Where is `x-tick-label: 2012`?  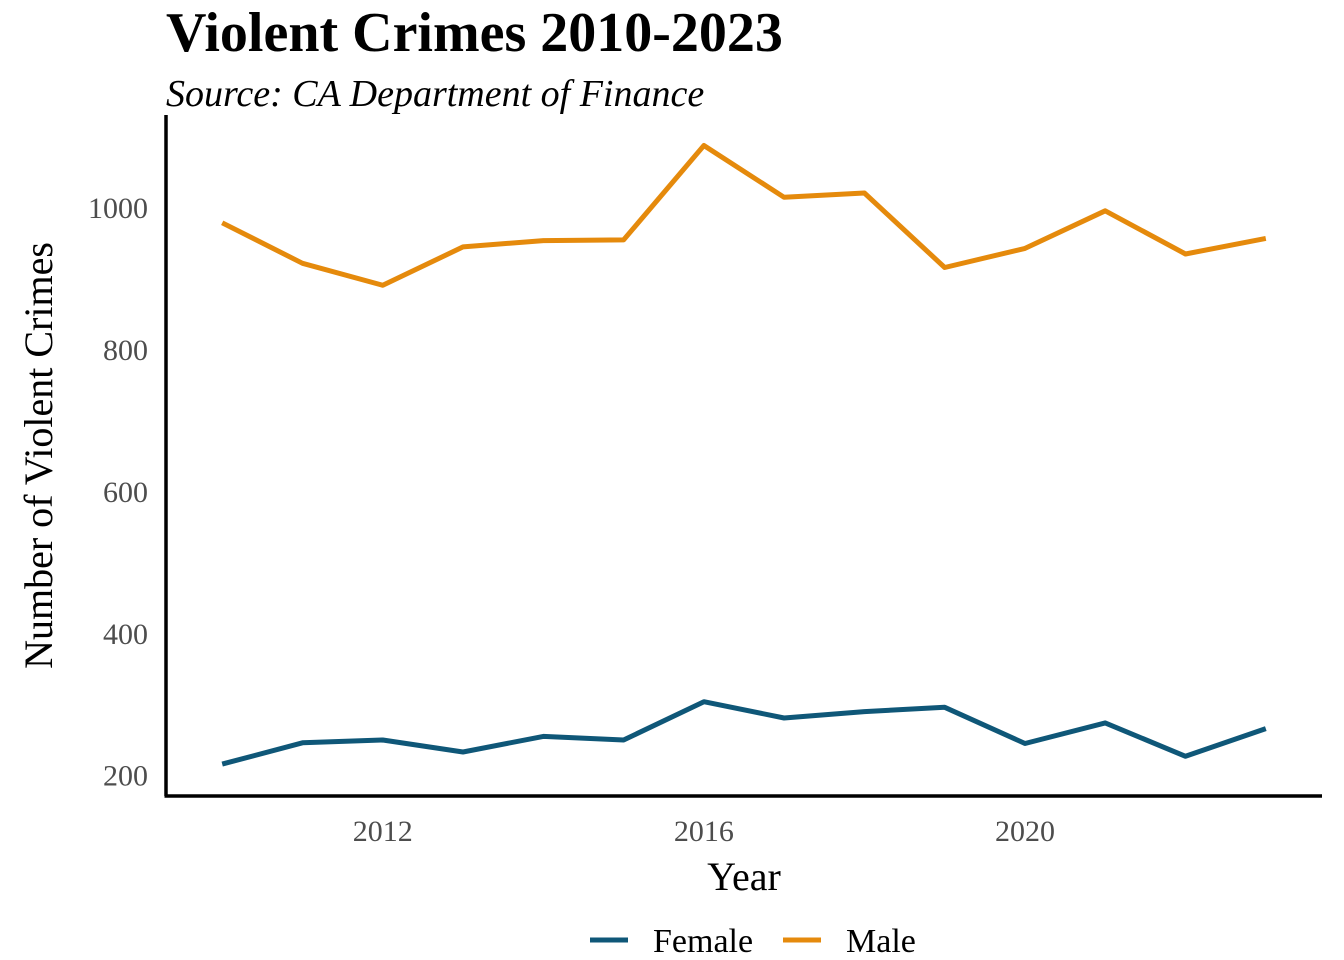
x-tick-label: 2012 is located at coordinates (383, 831).